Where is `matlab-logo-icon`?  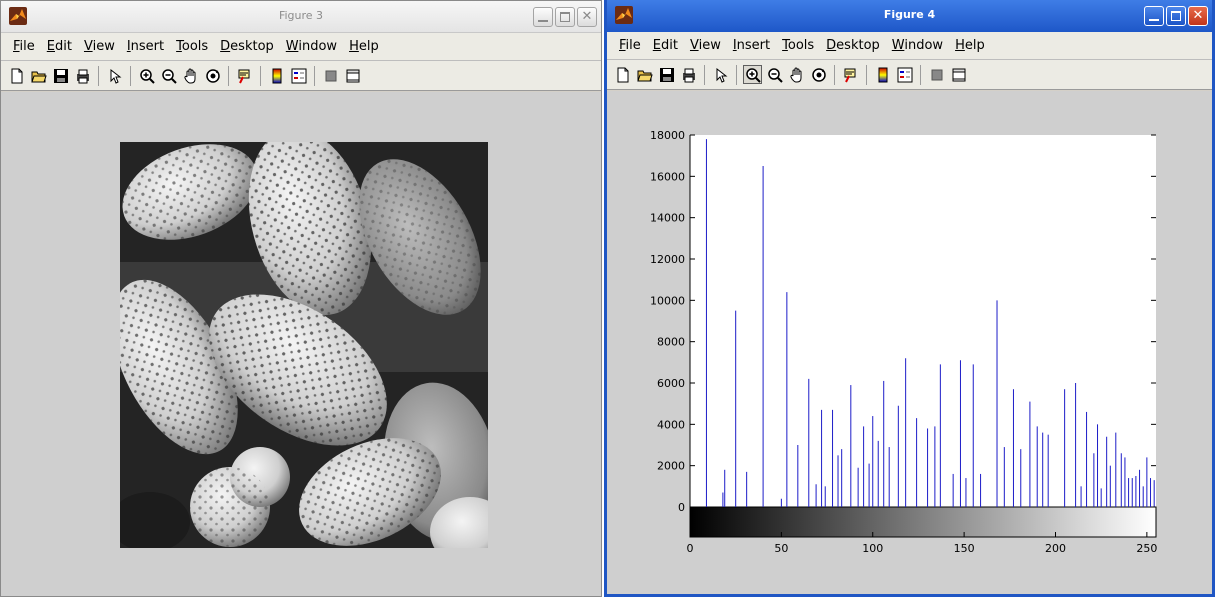
matlab-logo-icon is located at coordinates (18, 16).